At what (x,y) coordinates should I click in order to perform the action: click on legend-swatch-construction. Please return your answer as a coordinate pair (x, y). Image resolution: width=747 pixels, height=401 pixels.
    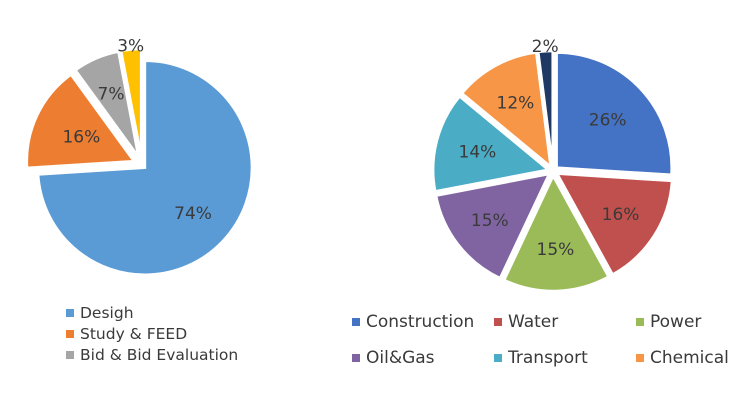
    Looking at the image, I should click on (356, 322).